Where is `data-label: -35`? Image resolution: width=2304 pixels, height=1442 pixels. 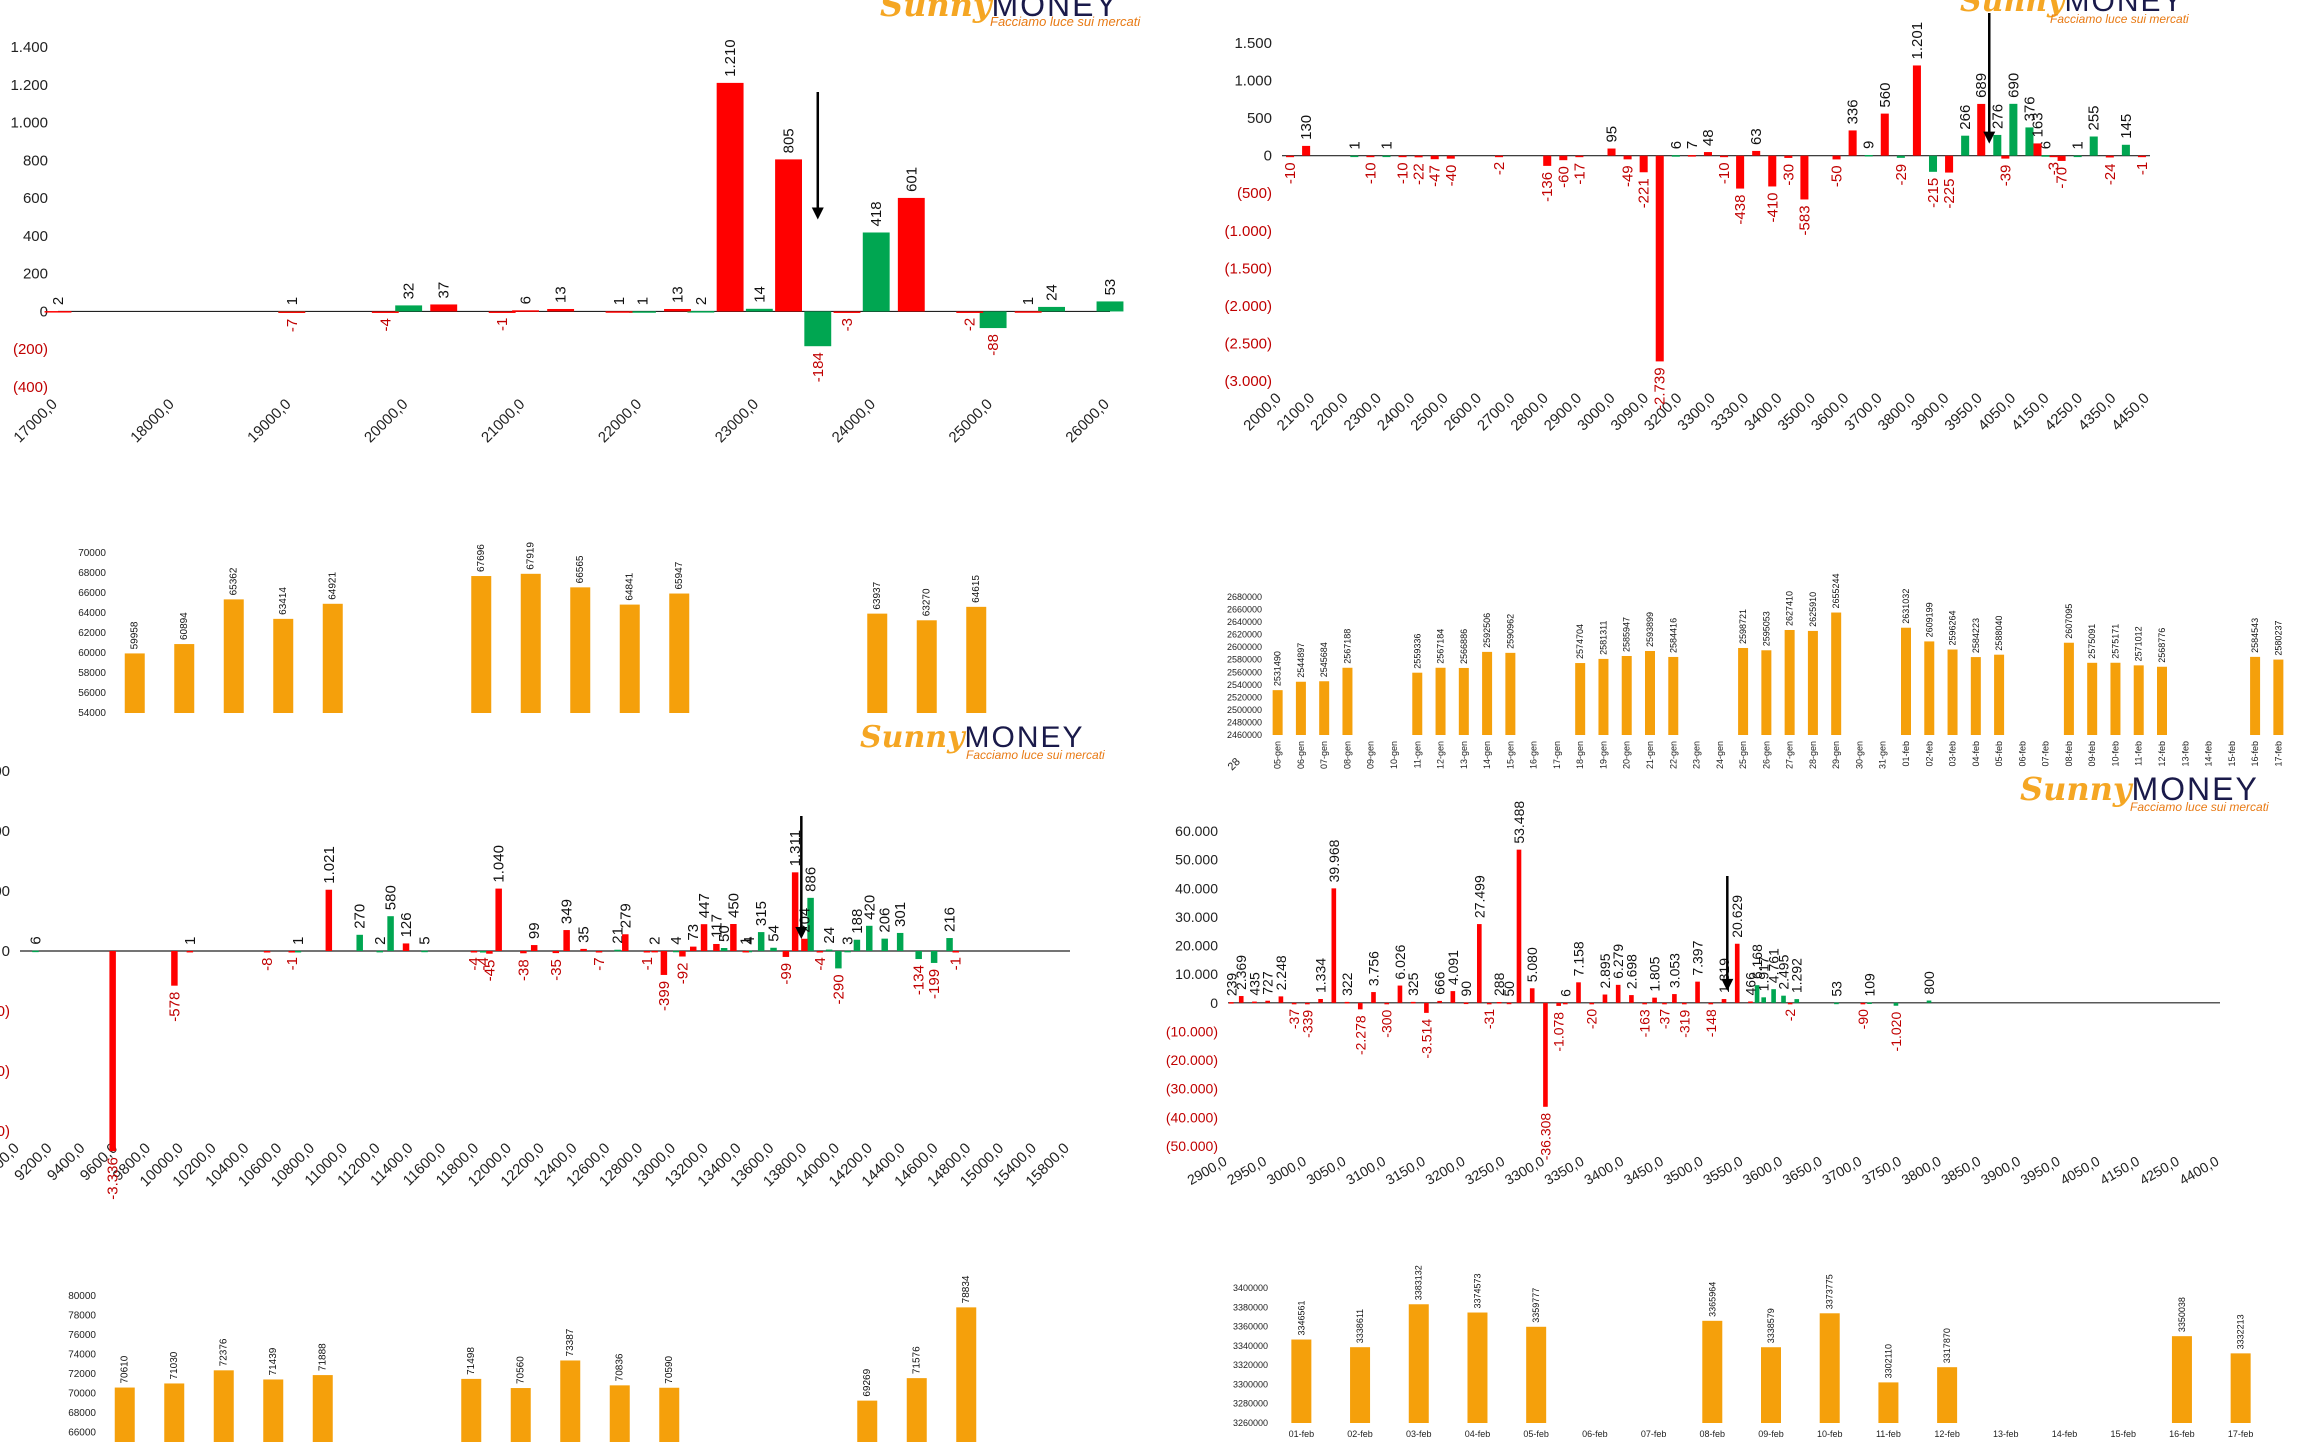
data-label: -35 is located at coordinates (556, 970).